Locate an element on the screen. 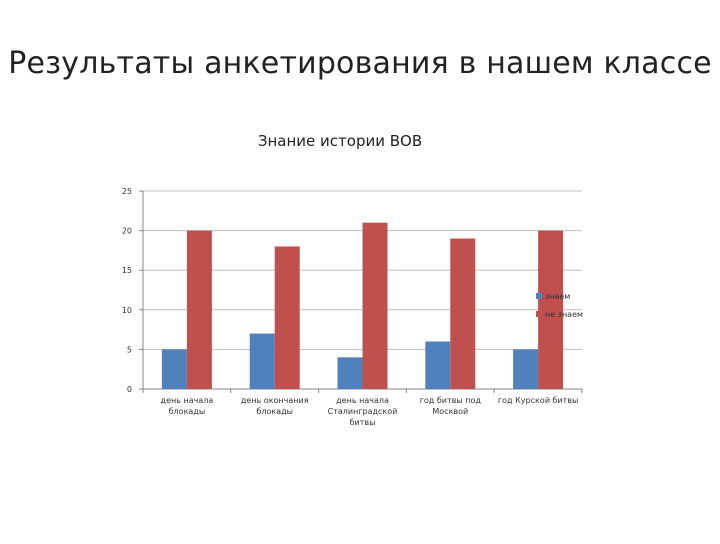 Image resolution: width=720 pixels, height=544 pixels. slide-title: Результаты анкетирования в нашем классе is located at coordinates (360, 63).